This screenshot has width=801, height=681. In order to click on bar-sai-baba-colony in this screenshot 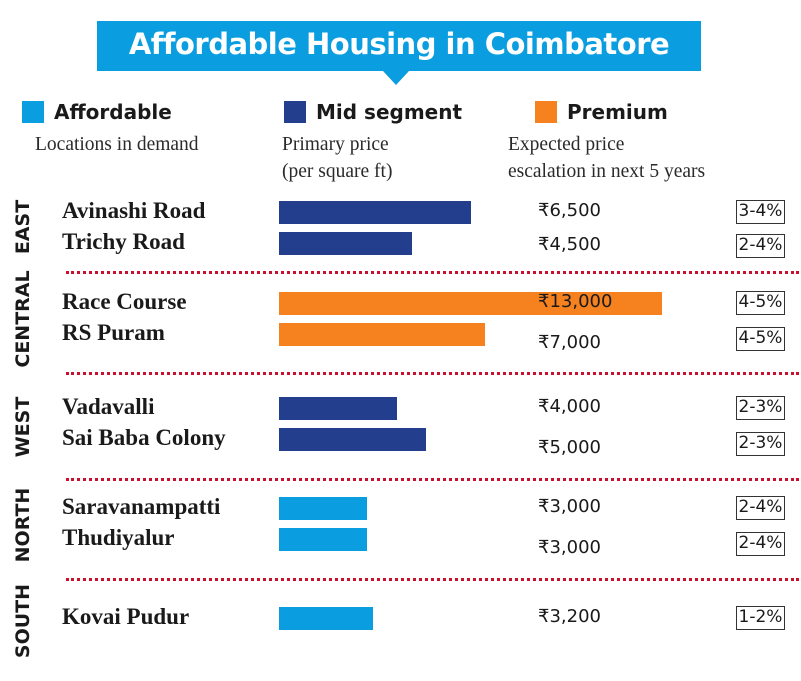, I will do `click(352, 439)`.